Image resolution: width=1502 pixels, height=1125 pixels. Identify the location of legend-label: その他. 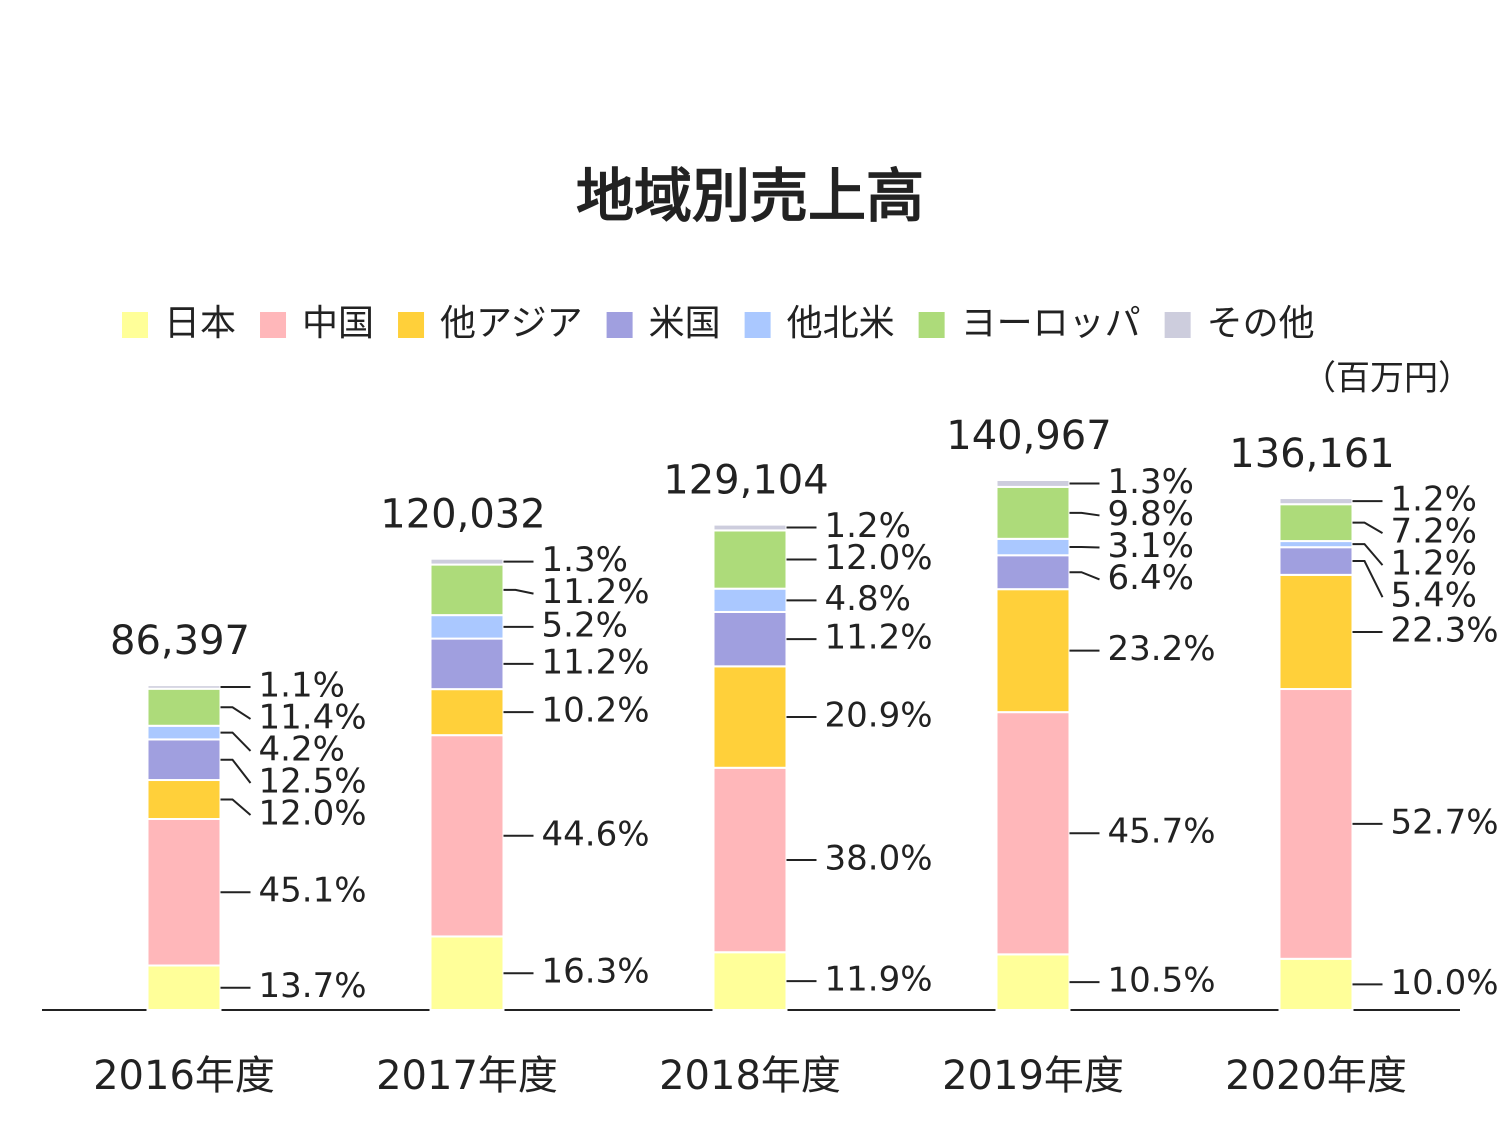
(1261, 323).